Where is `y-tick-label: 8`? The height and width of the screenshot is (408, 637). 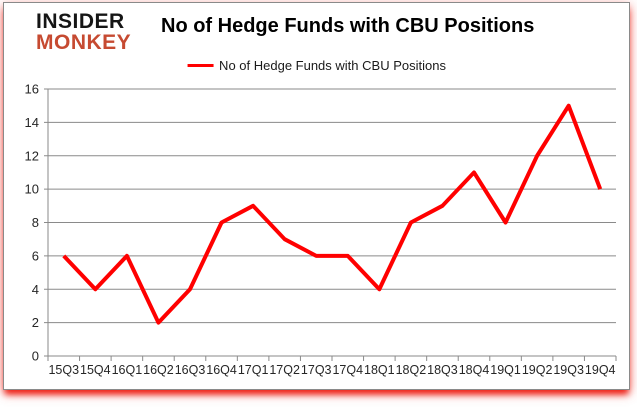
y-tick-label: 8 is located at coordinates (35, 222).